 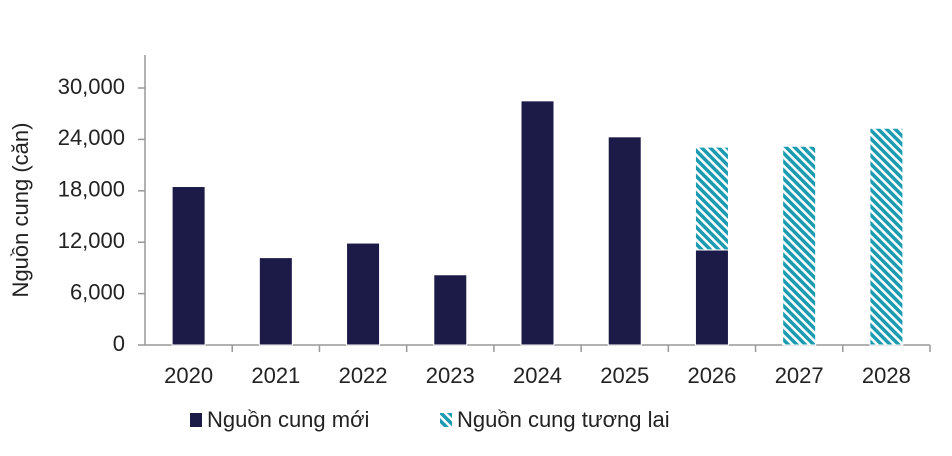 I want to click on y-axis-label: Nguồn cung (căn), so click(x=20, y=210).